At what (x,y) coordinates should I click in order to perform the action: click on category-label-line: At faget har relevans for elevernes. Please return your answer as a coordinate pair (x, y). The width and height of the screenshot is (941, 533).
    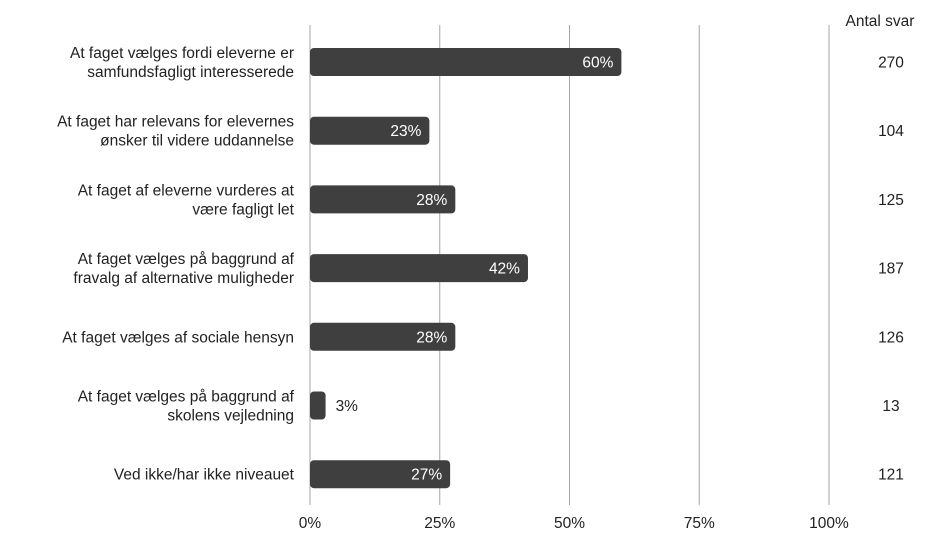
    Looking at the image, I should click on (175, 122).